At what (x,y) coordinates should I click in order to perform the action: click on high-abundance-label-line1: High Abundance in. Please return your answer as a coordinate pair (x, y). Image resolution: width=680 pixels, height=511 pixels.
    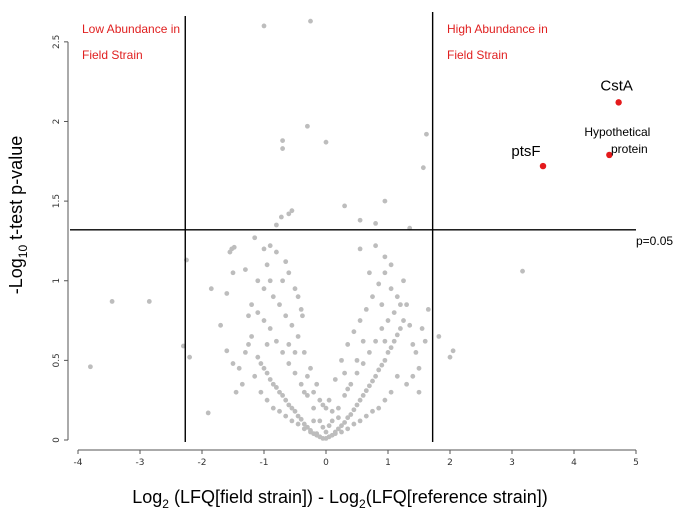
    Looking at the image, I should click on (497, 29).